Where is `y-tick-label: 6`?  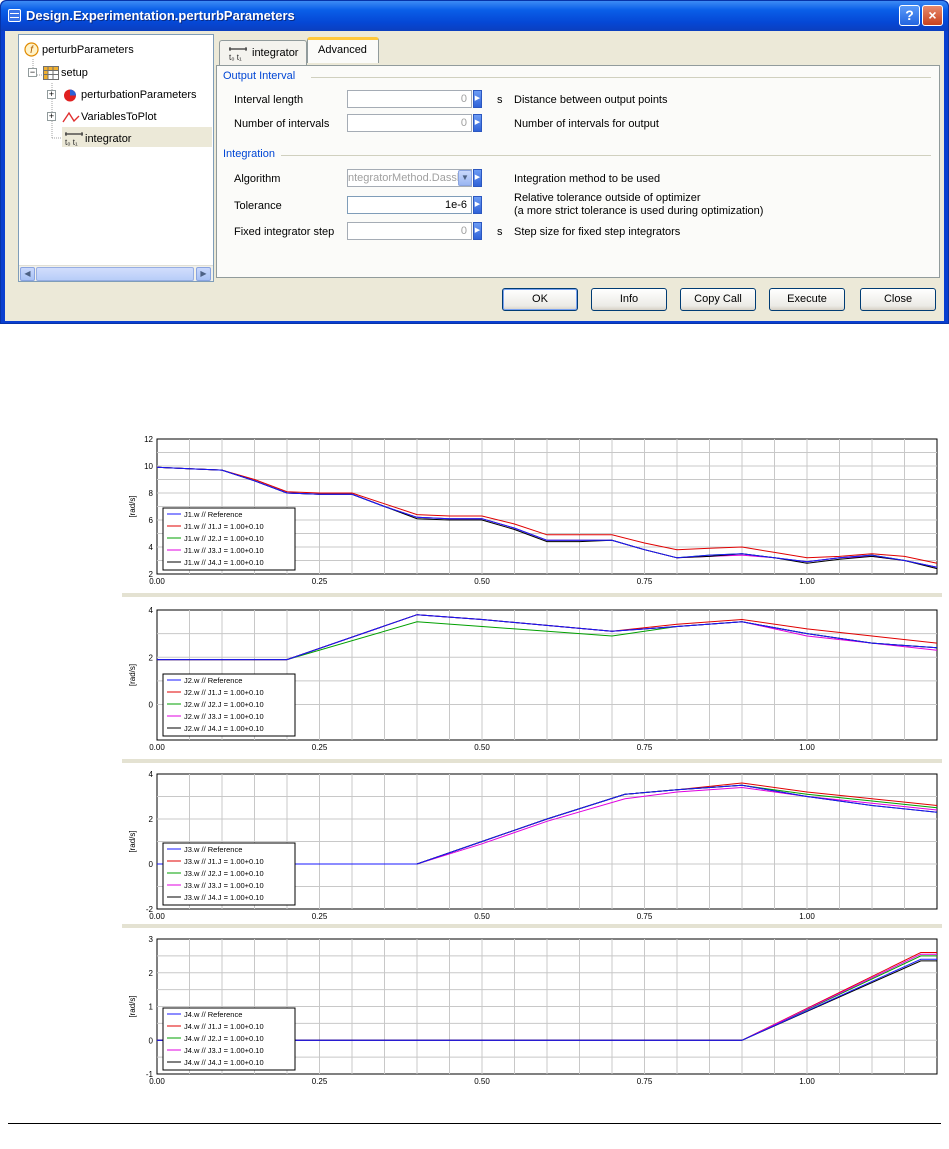
y-tick-label: 6 is located at coordinates (151, 520).